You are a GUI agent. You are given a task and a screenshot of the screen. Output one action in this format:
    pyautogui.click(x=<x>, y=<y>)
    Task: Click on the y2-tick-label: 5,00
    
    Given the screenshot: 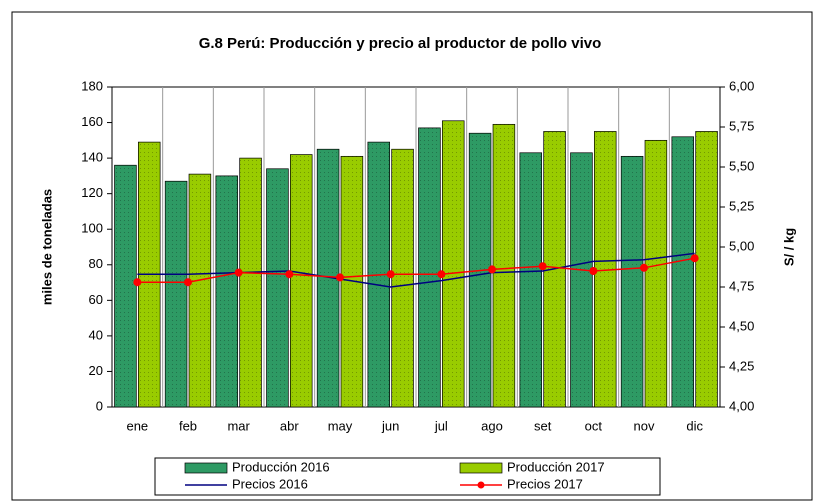 What is the action you would take?
    pyautogui.click(x=741, y=245)
    